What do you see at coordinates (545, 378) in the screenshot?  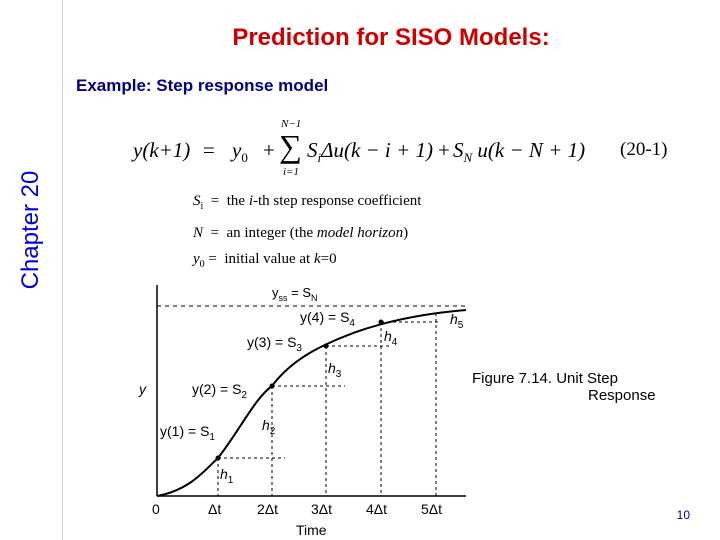 I see `figure-caption-line-1: Figure 7.14. Unit Step` at bounding box center [545, 378].